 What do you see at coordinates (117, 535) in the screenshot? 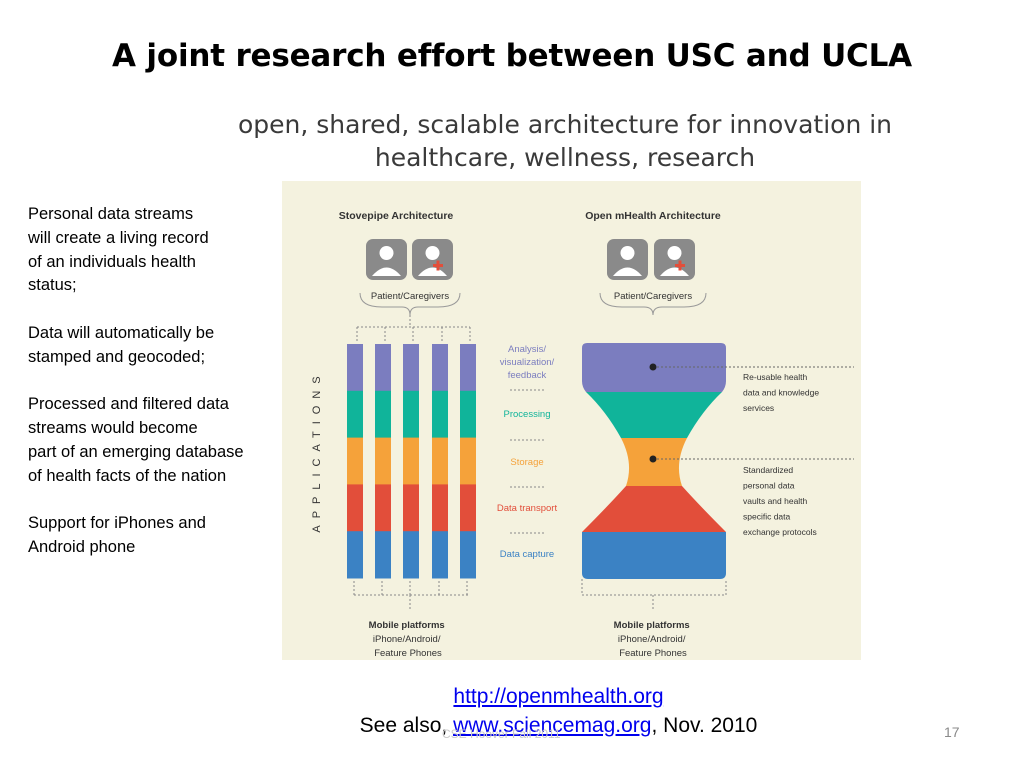
I see `note-paragraph: Support for iPhones and Android phone` at bounding box center [117, 535].